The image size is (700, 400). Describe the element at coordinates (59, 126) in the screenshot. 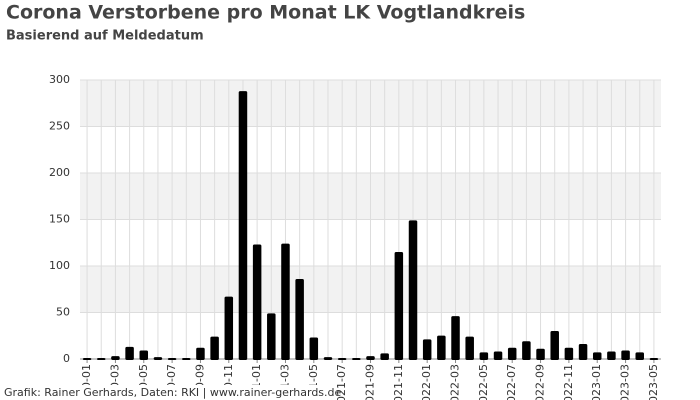

I see `y-tick-label: 250` at that location.